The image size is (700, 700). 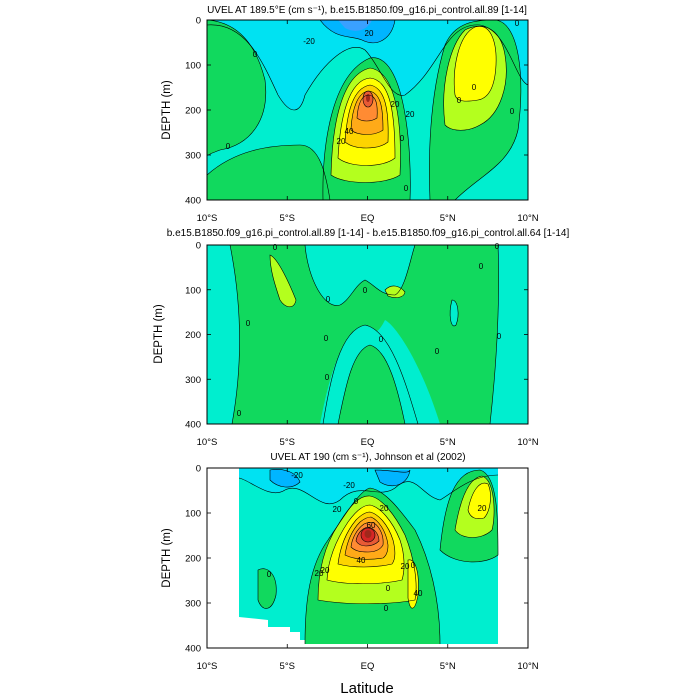 I want to click on panel-1-x-tick-label: 10°S, so click(x=207, y=218).